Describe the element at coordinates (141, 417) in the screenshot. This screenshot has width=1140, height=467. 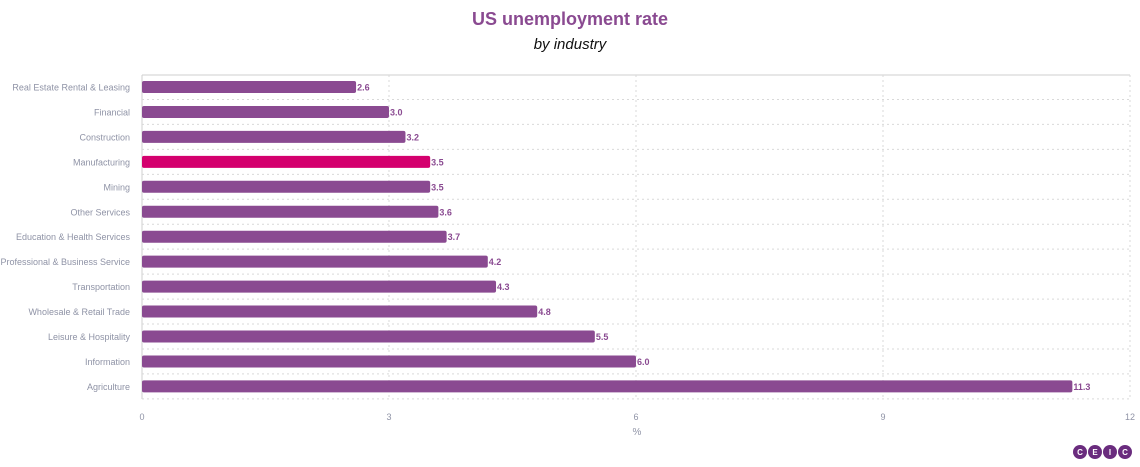
I see `x-tick-label: 0` at that location.